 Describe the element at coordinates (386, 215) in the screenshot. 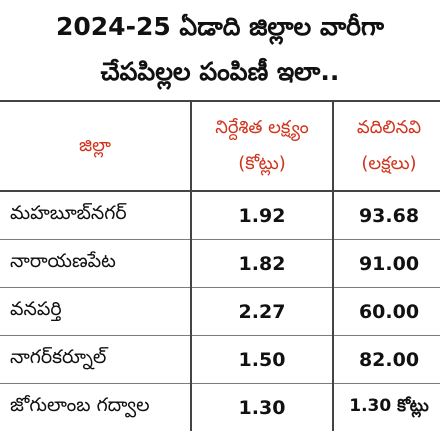

I see `released-cell: 93.68` at that location.